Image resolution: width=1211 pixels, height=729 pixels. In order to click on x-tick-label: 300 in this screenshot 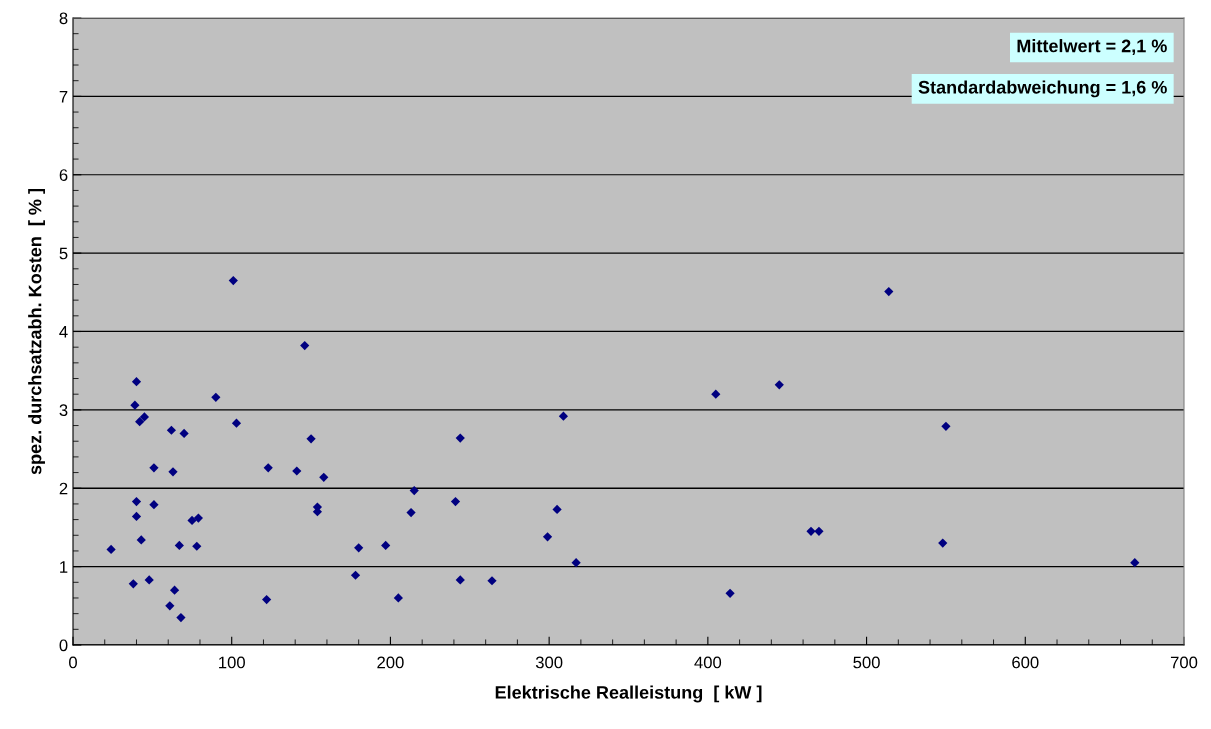, I will do `click(549, 662)`.